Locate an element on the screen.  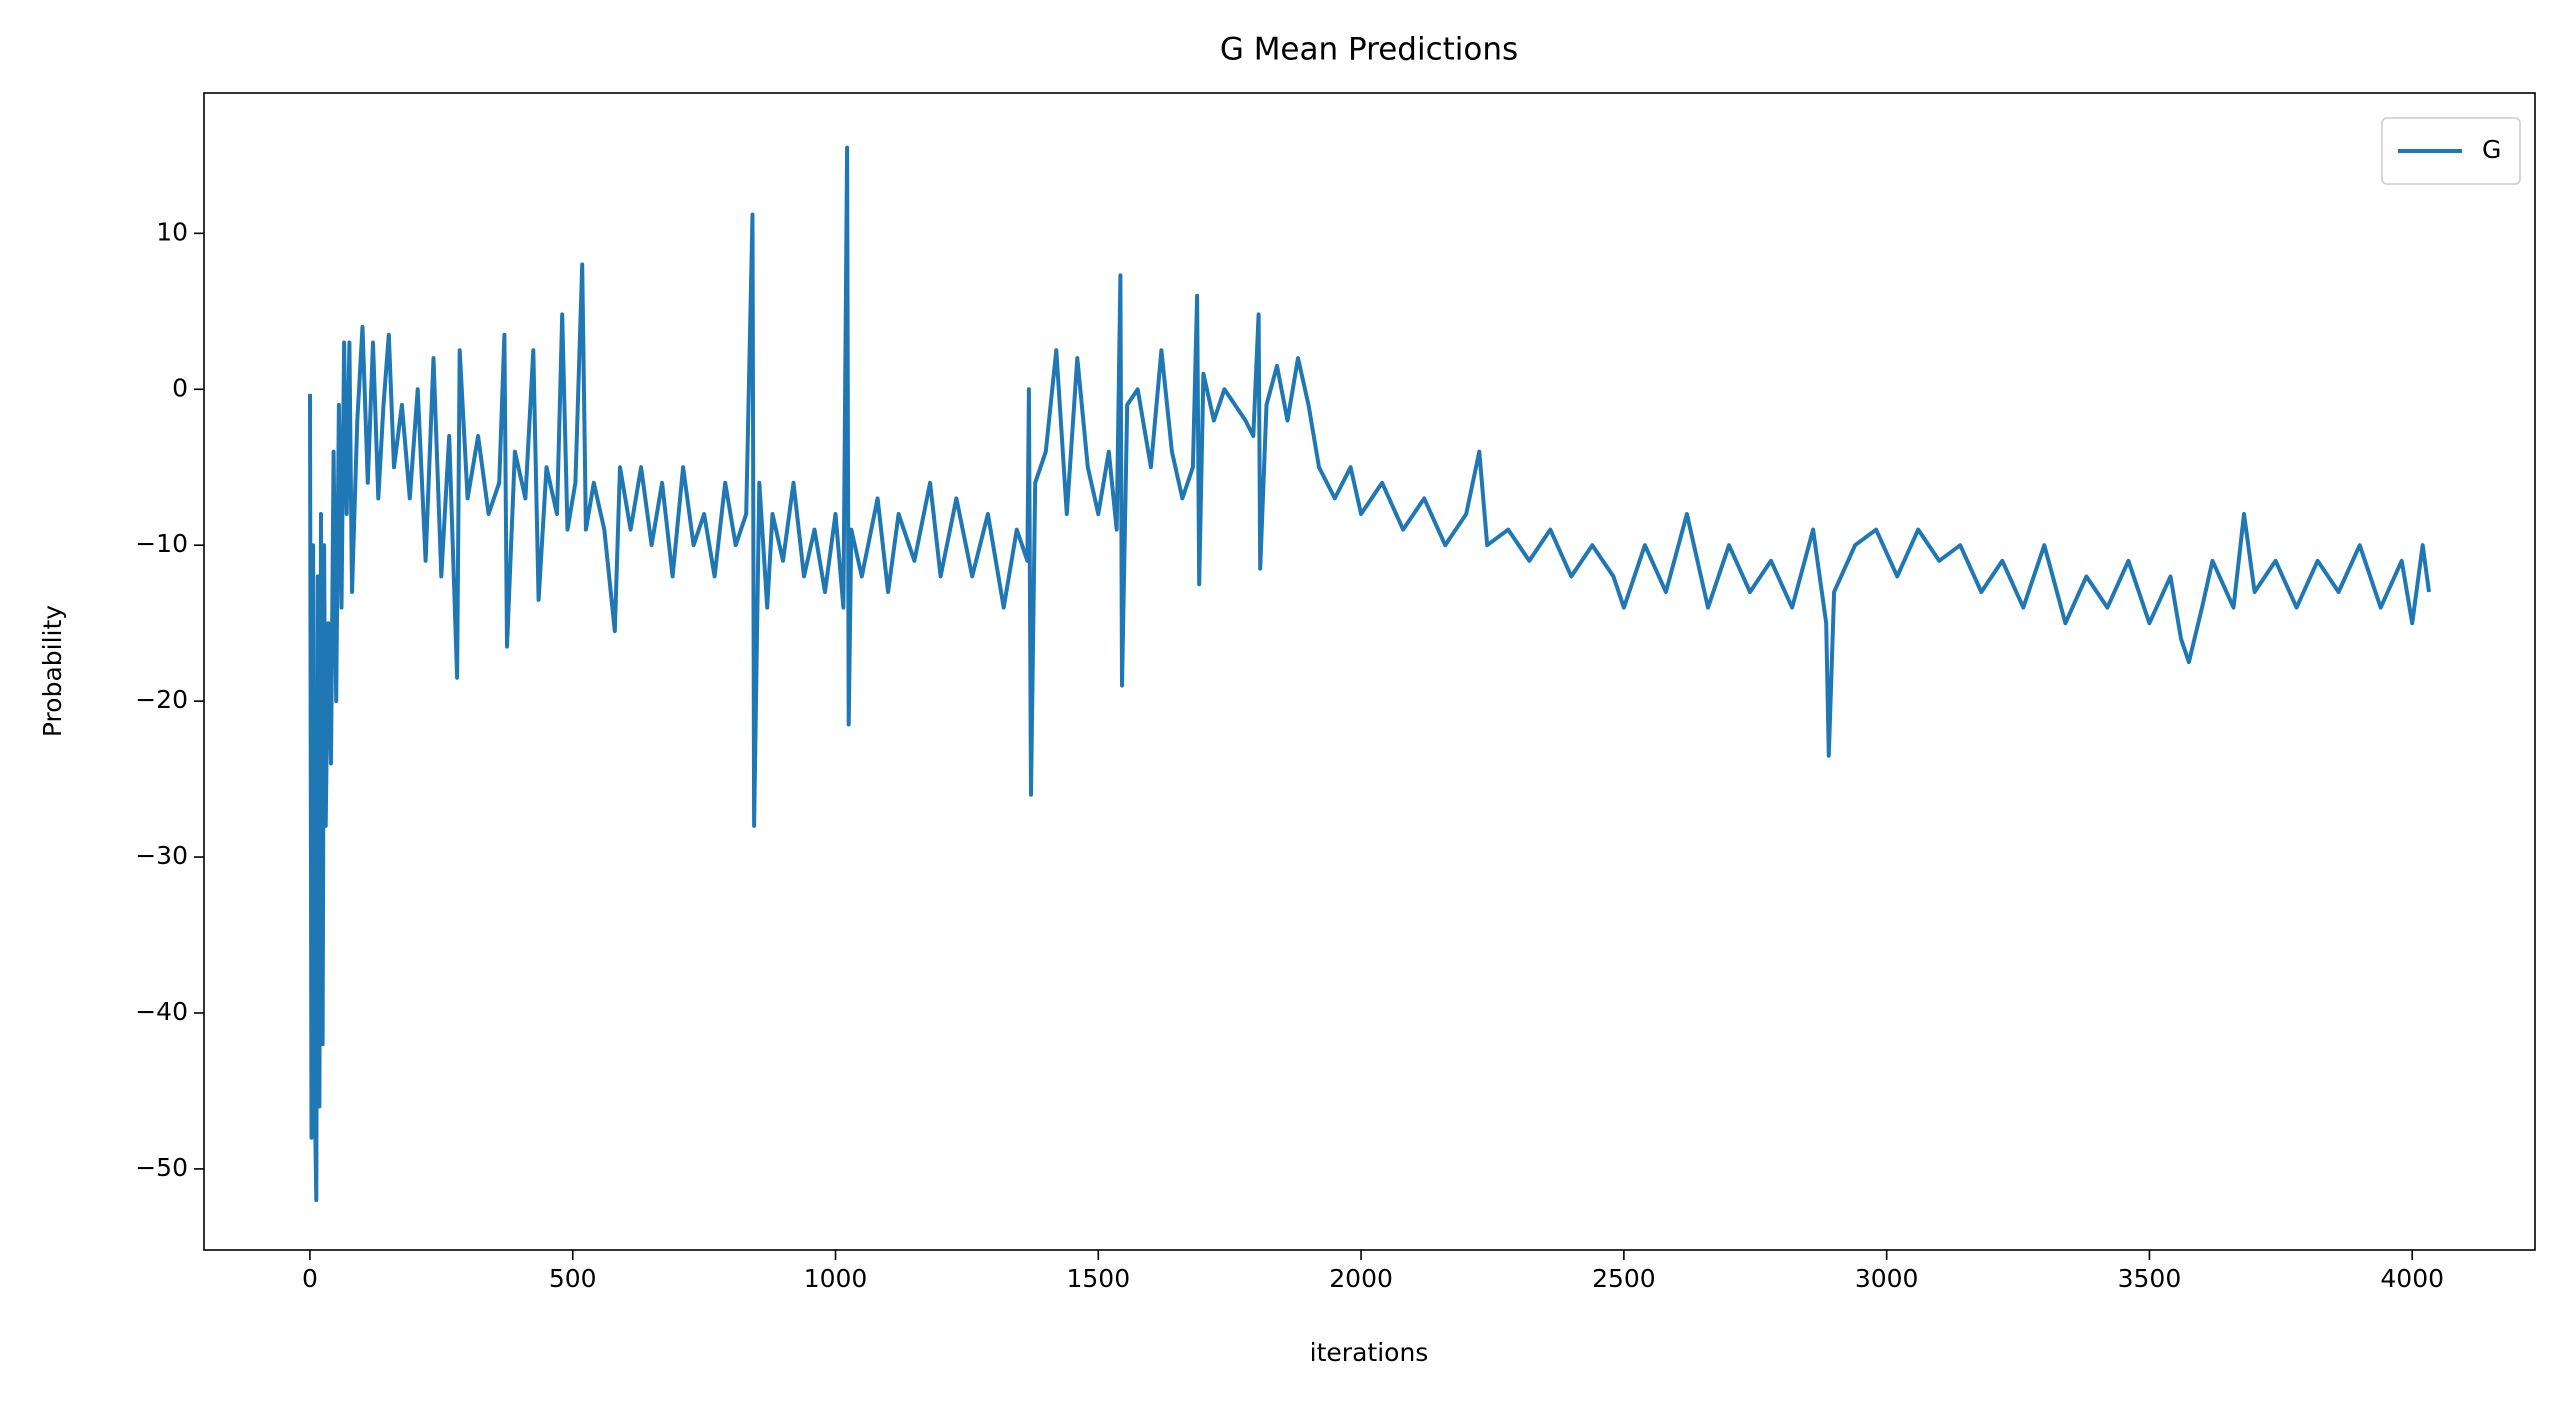
x-tick-label: 3500 is located at coordinates (2150, 1278).